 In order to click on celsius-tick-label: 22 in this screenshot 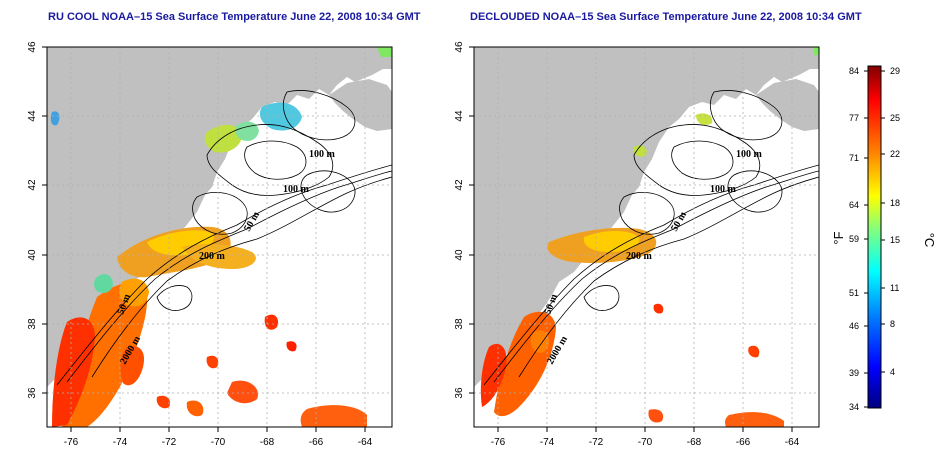, I will do `click(895, 154)`.